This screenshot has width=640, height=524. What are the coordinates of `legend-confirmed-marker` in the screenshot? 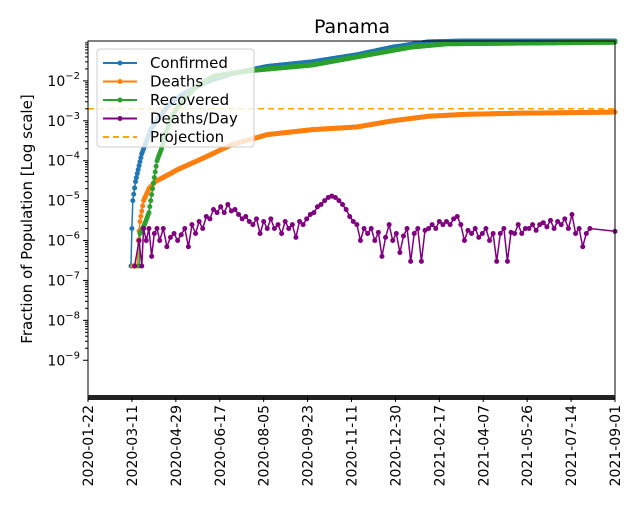 It's located at (120, 63).